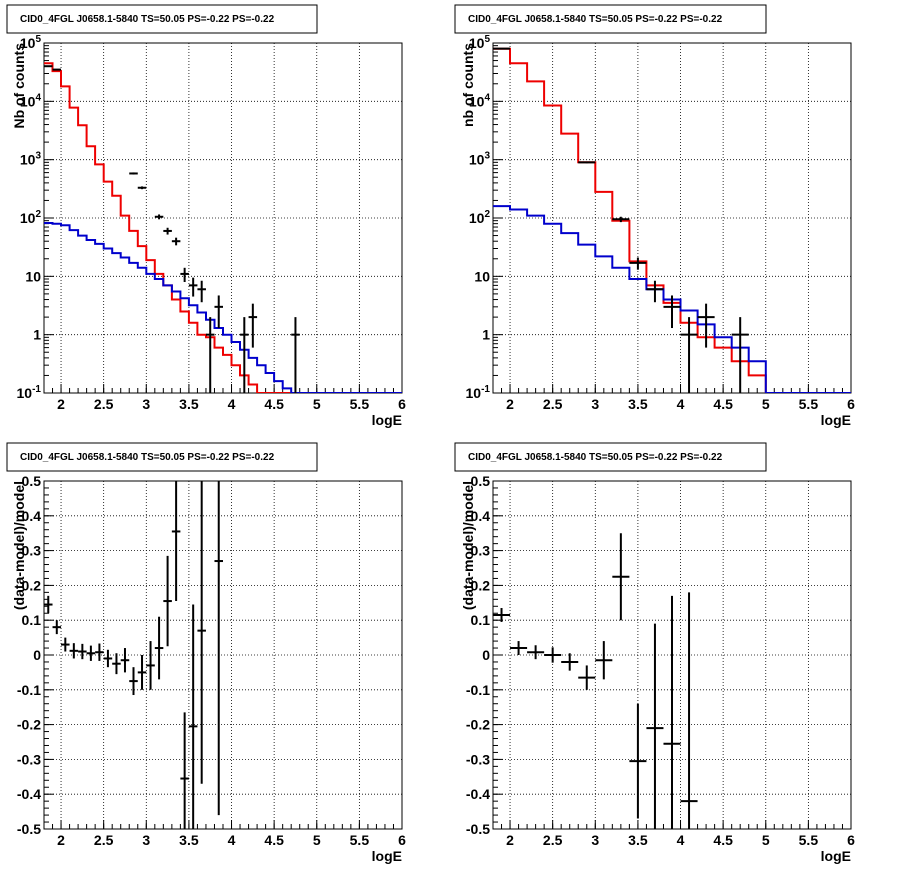 Image resolution: width=898 pixels, height=875 pixels. Describe the element at coordinates (481, 551) in the screenshot. I see `y-tick-label: 0.3` at that location.